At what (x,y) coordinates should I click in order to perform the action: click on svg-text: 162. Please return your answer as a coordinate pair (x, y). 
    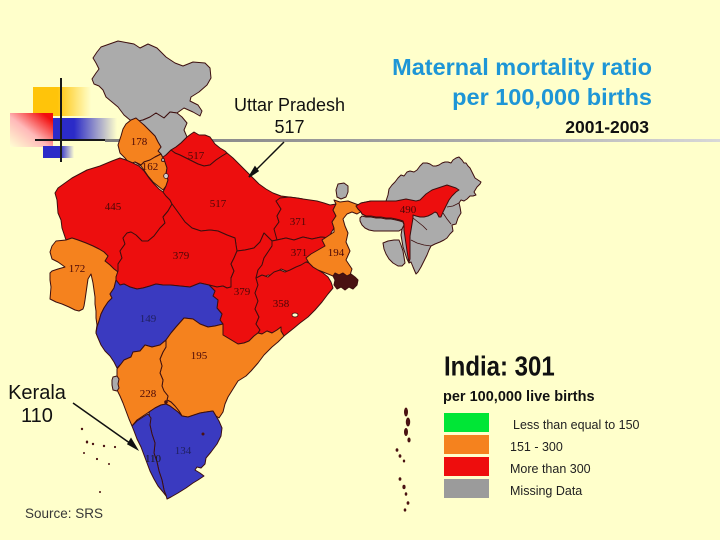
    Looking at the image, I should click on (150, 167).